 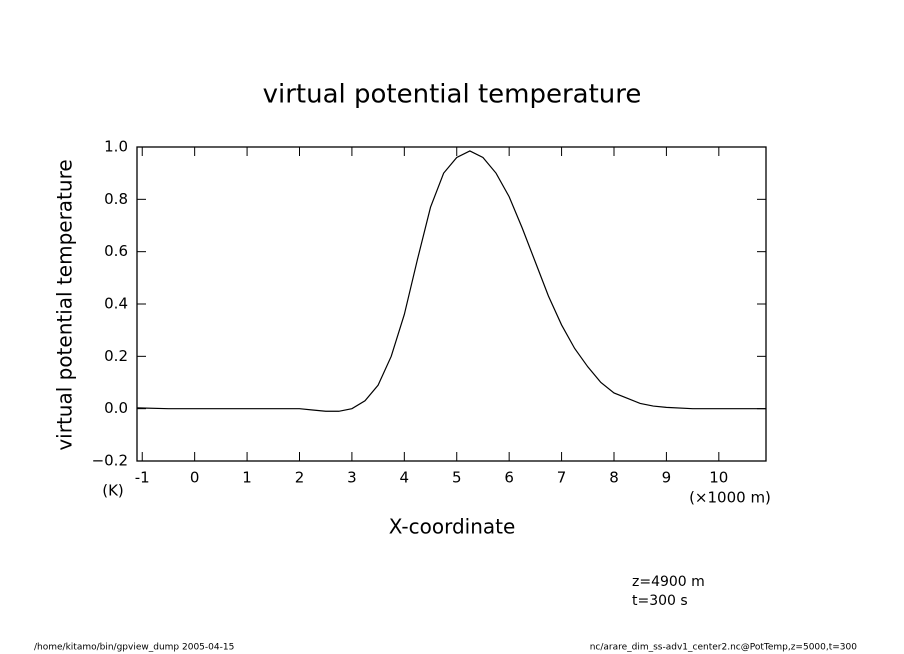 I want to click on x-axis-label: X-coordinate, so click(x=452, y=527).